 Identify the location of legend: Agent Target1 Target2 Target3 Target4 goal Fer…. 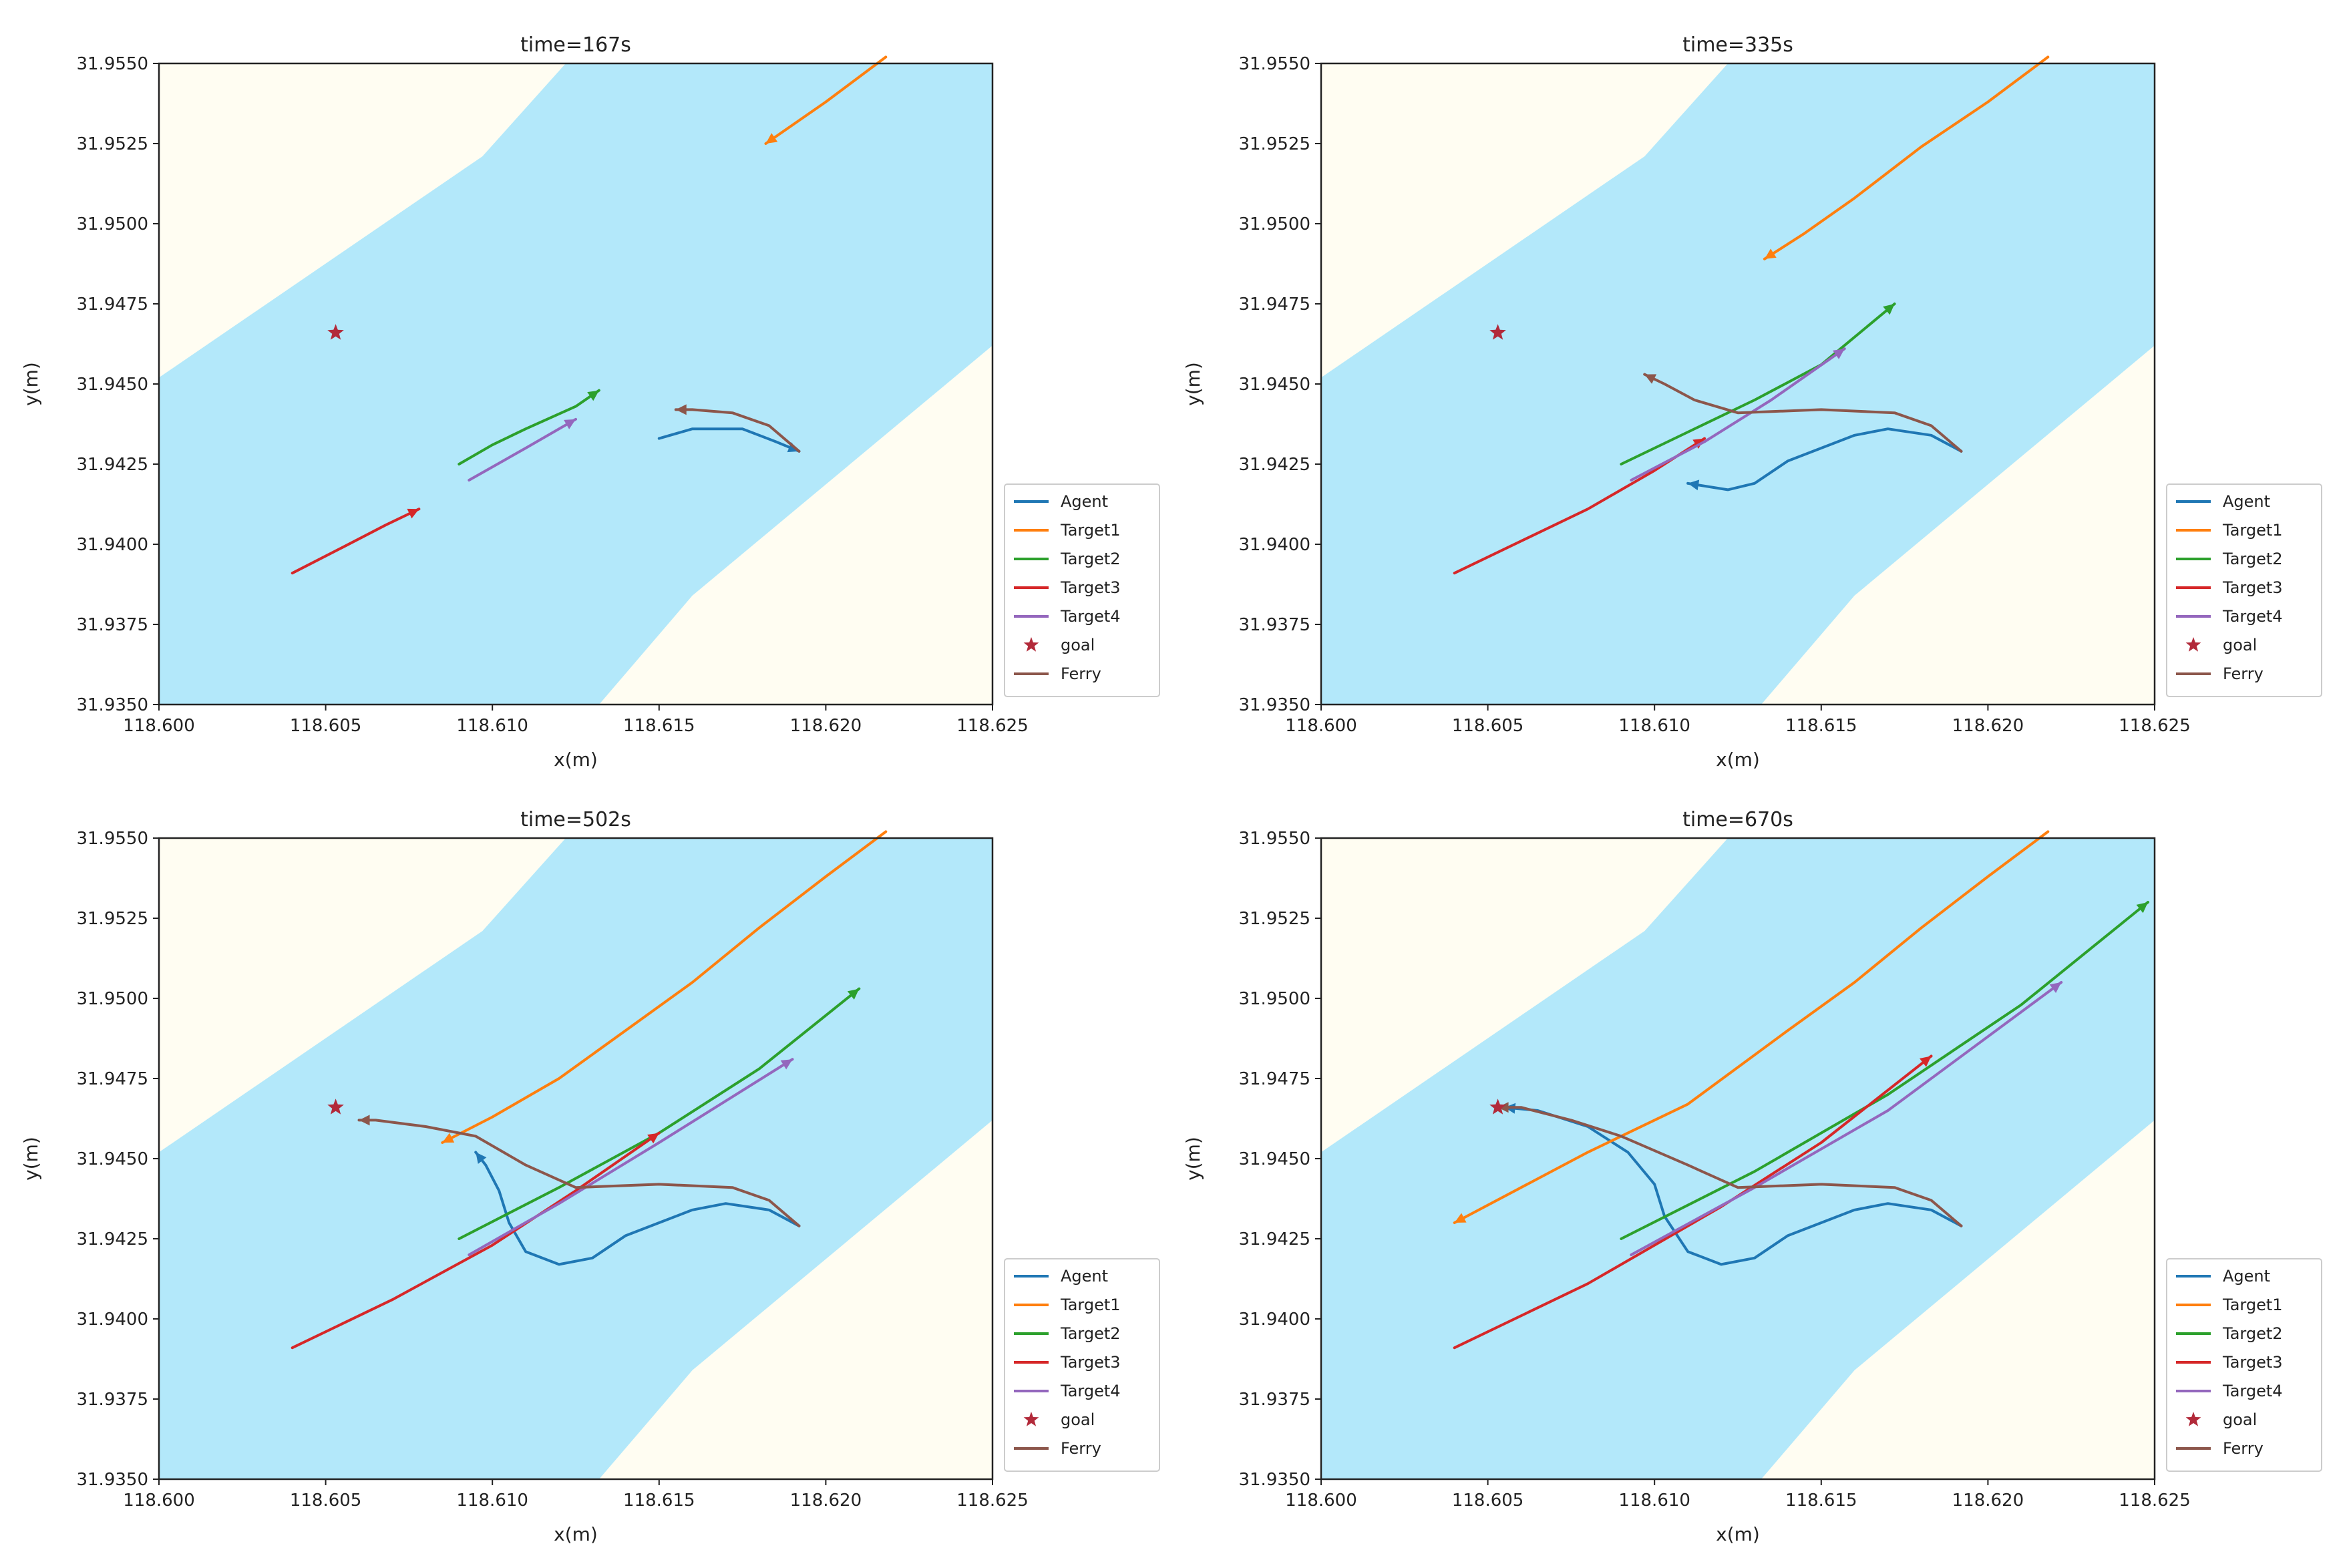
(2244, 1365).